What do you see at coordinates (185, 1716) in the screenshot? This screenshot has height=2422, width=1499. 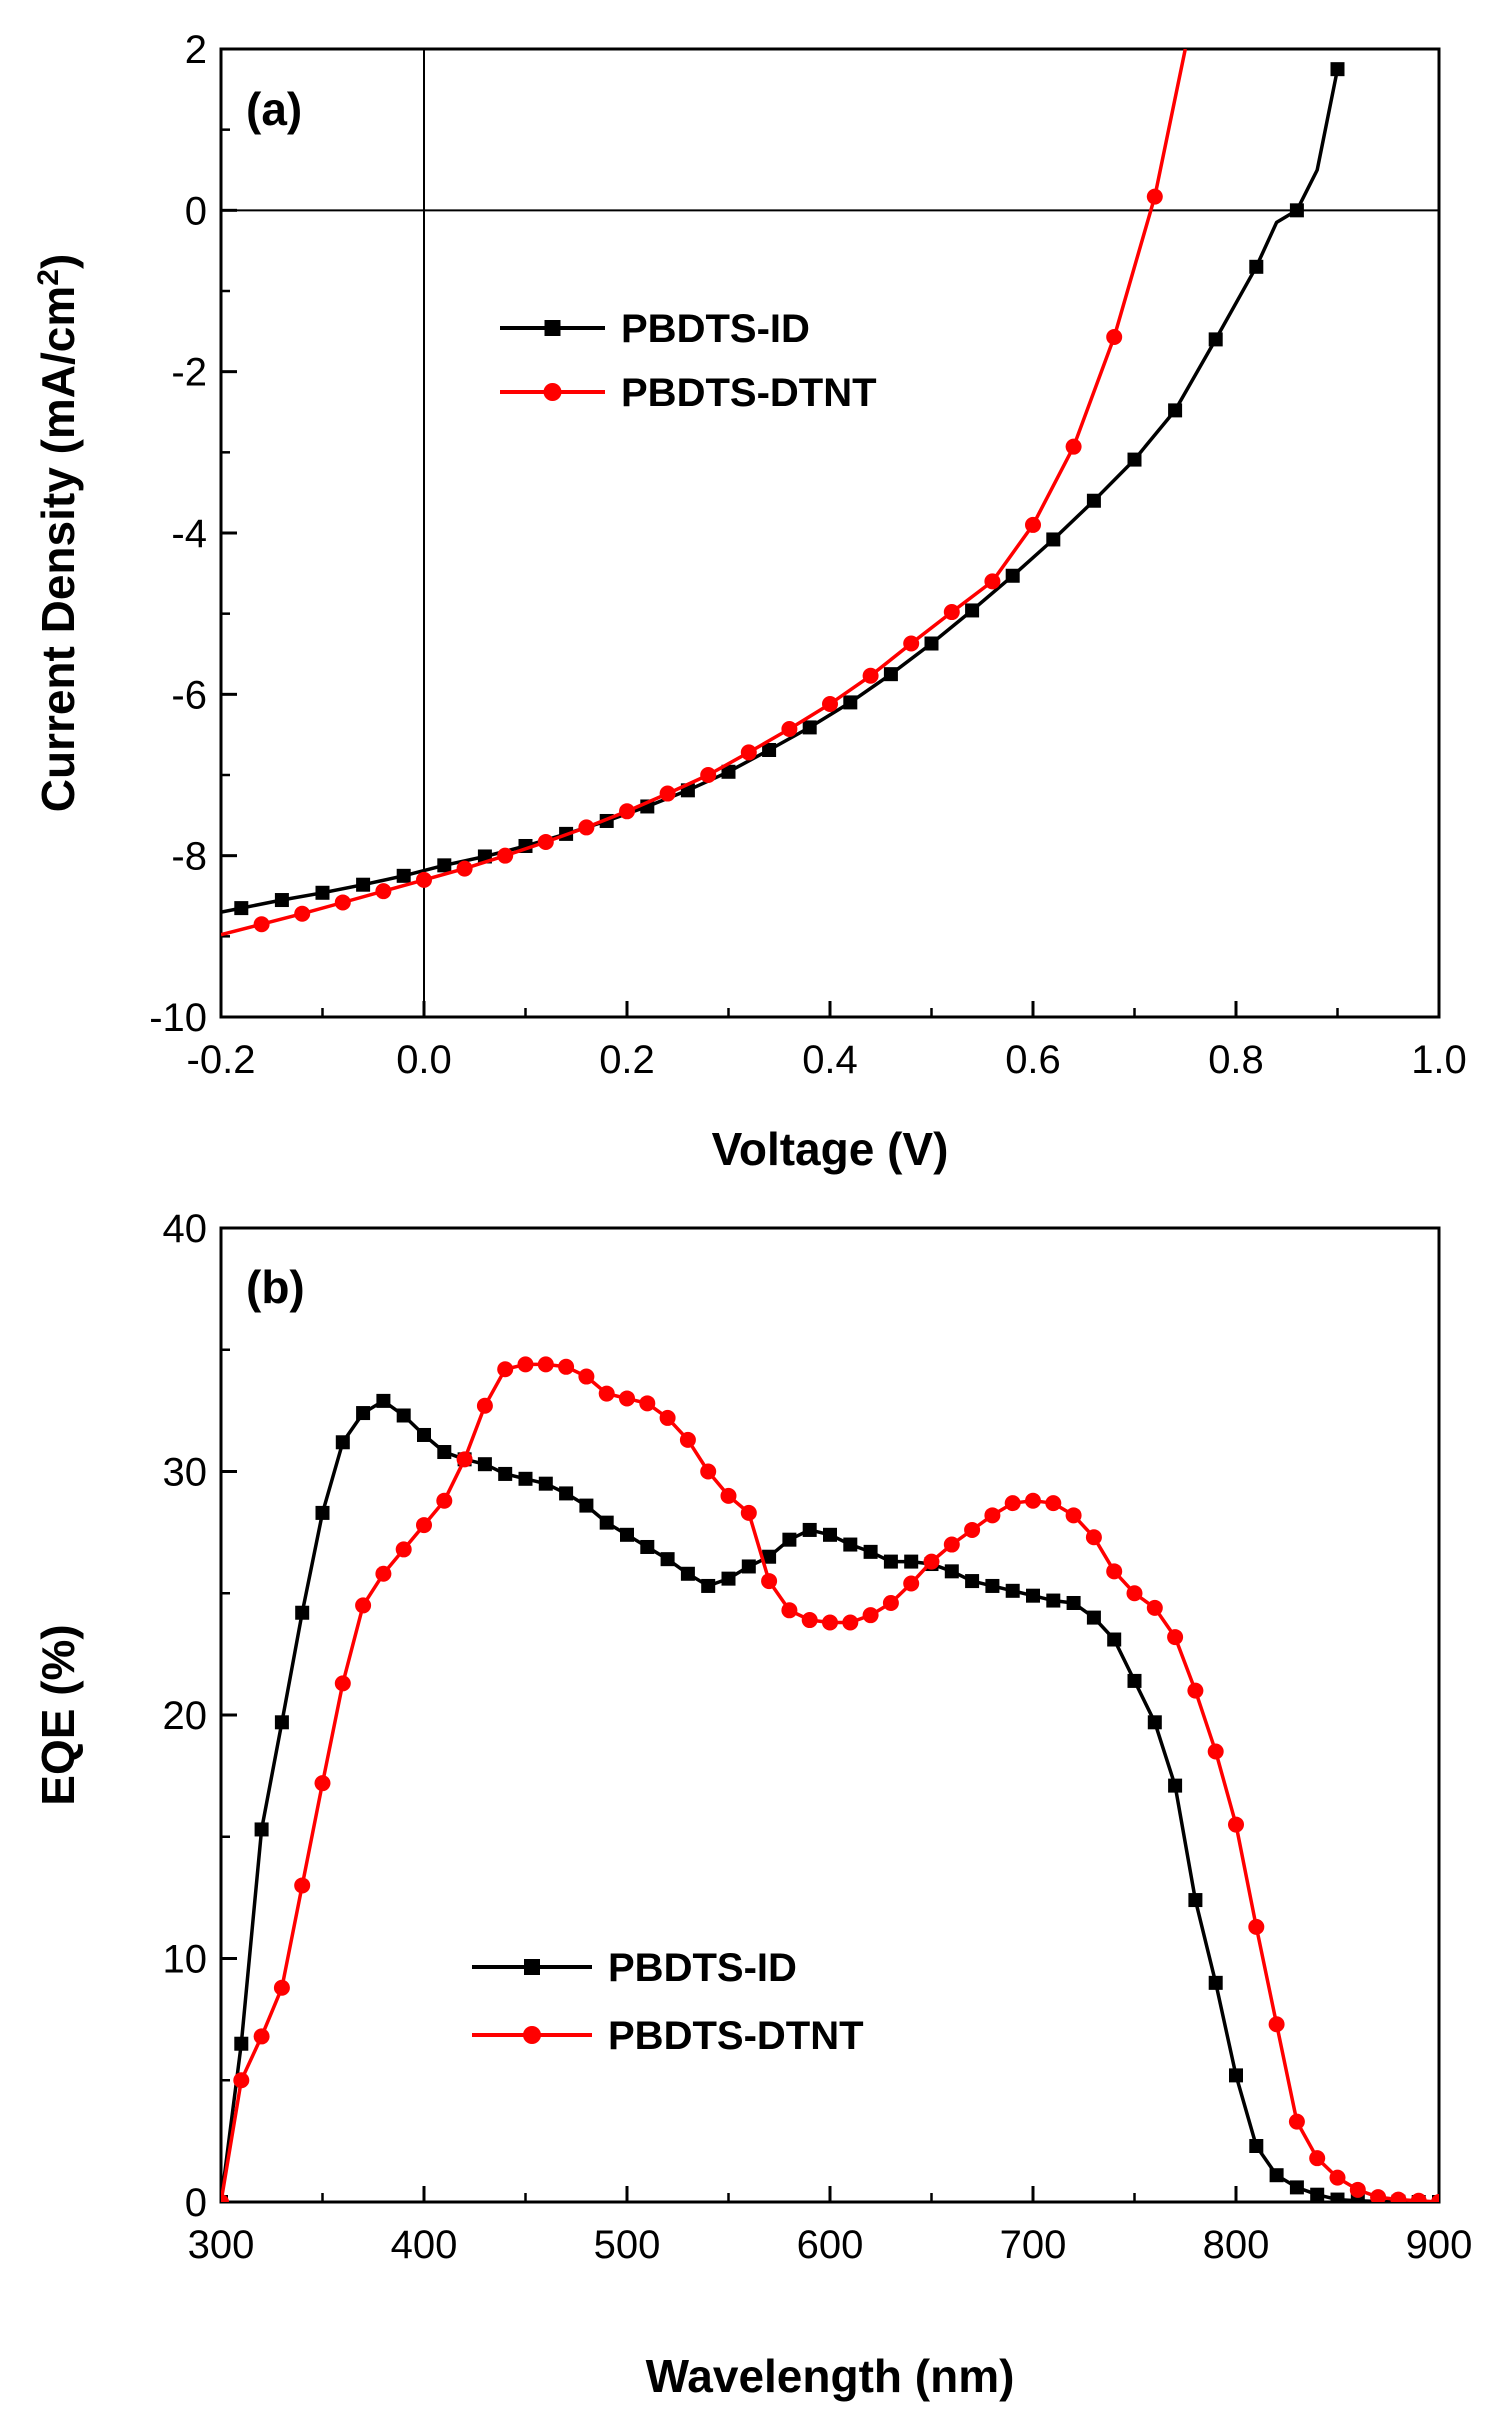 I see `y-tick-label: 20` at bounding box center [185, 1716].